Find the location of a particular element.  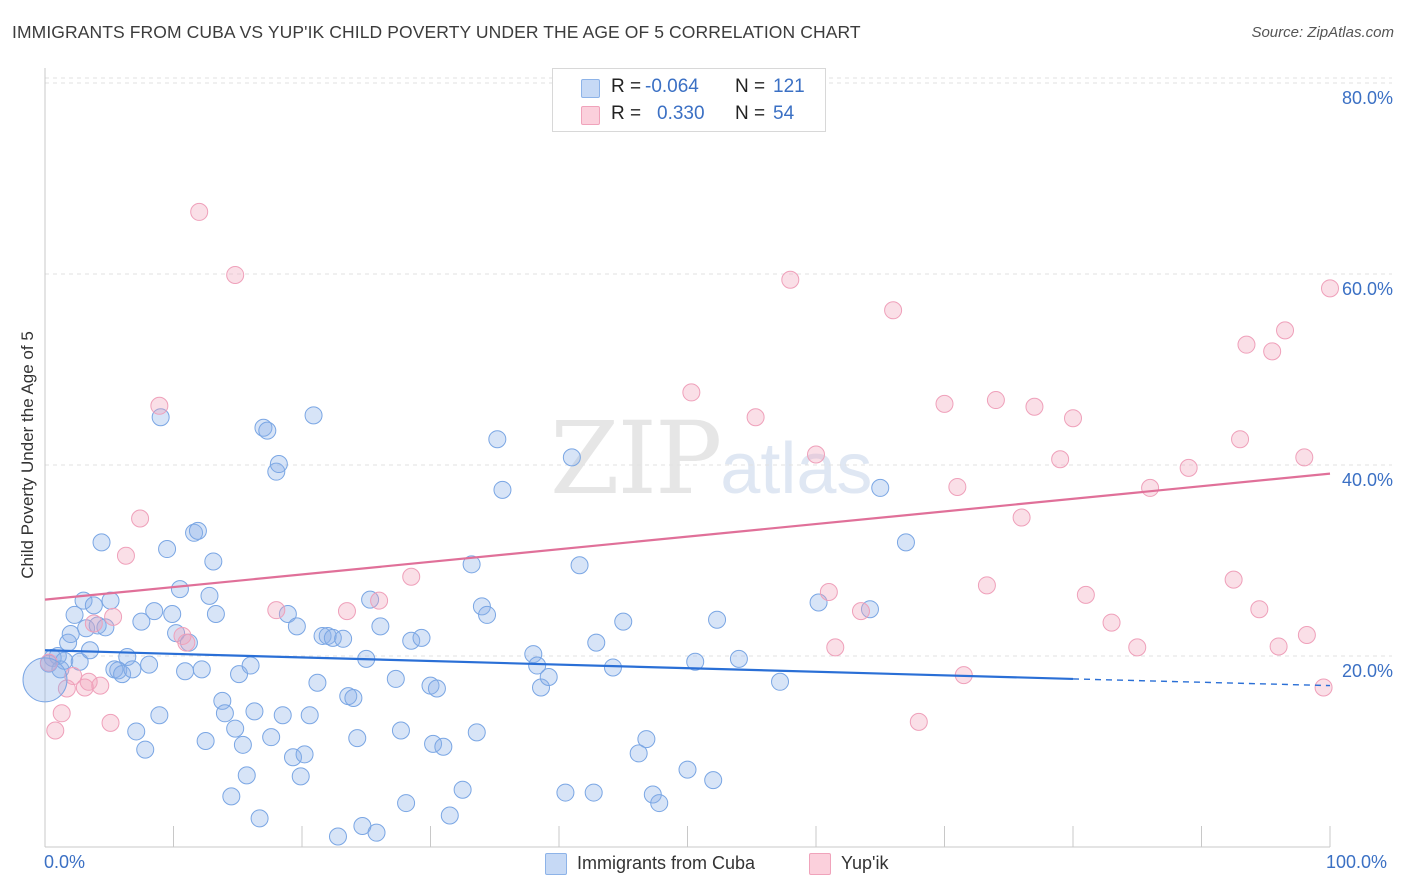

bottom-legend-swatch-cuba is located at coordinates (556, 864).